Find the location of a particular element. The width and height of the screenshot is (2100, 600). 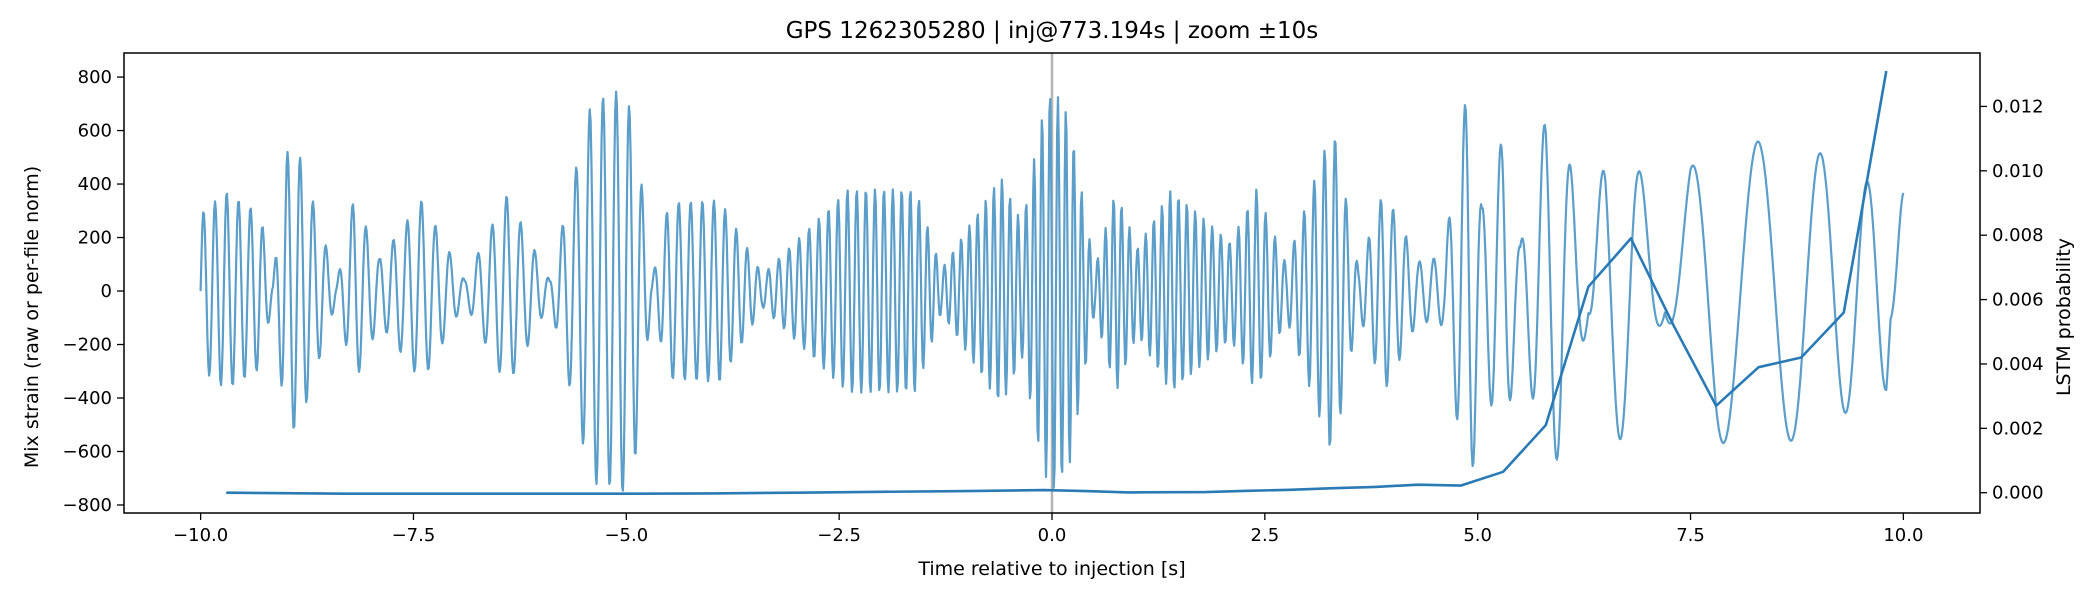

x-tick-label: 0.0 is located at coordinates (1052, 535).